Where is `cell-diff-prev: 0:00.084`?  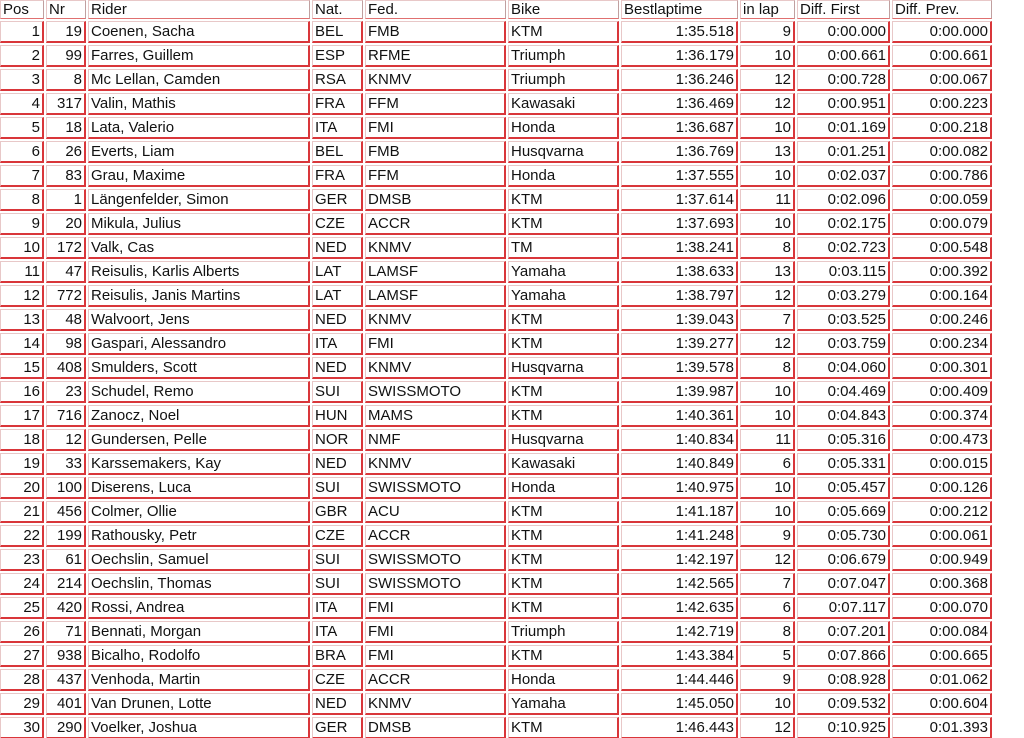
cell-diff-prev: 0:00.084 is located at coordinates (942, 632).